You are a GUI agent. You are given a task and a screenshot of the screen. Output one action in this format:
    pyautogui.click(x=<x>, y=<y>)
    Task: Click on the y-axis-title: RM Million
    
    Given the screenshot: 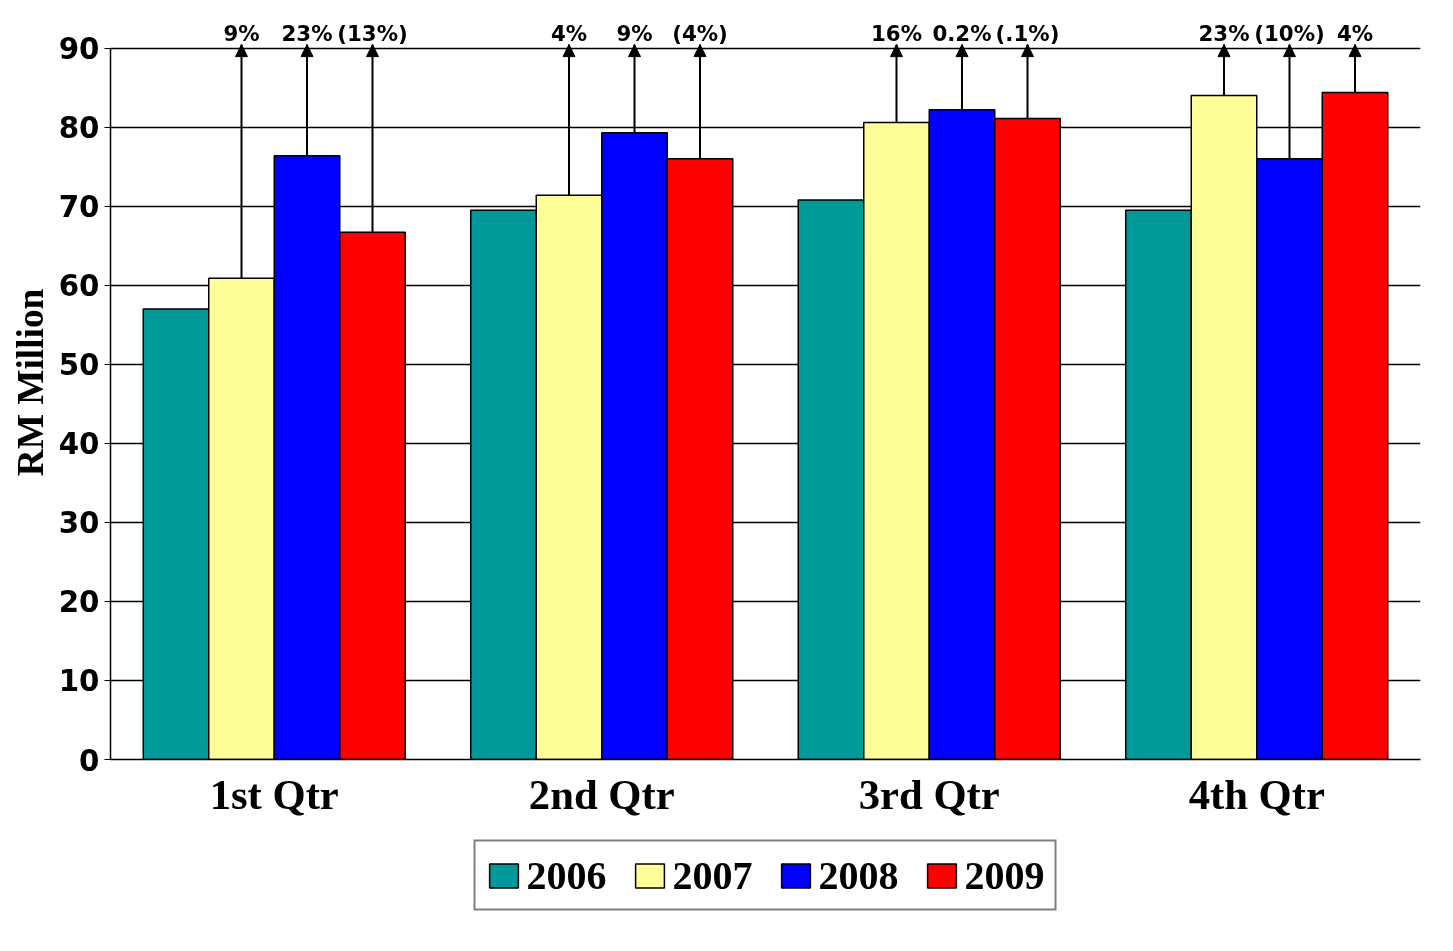 What is the action you would take?
    pyautogui.click(x=30, y=382)
    